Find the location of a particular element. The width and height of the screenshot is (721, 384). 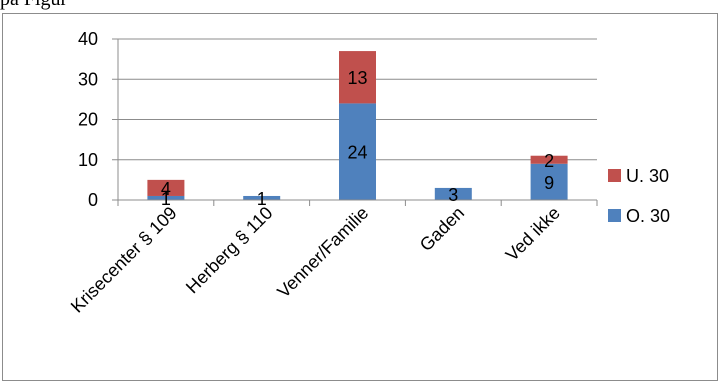

data-label: 9 is located at coordinates (549, 183).